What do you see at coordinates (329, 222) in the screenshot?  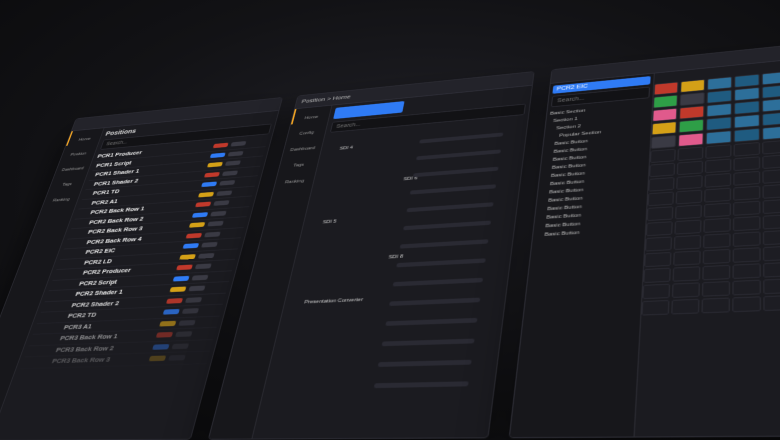 I see `device-item: SDI 5` at bounding box center [329, 222].